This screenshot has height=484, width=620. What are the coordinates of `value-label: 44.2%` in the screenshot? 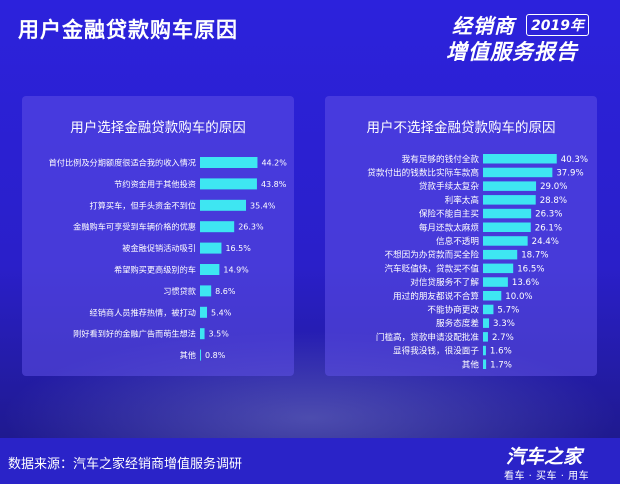 It's located at (274, 163).